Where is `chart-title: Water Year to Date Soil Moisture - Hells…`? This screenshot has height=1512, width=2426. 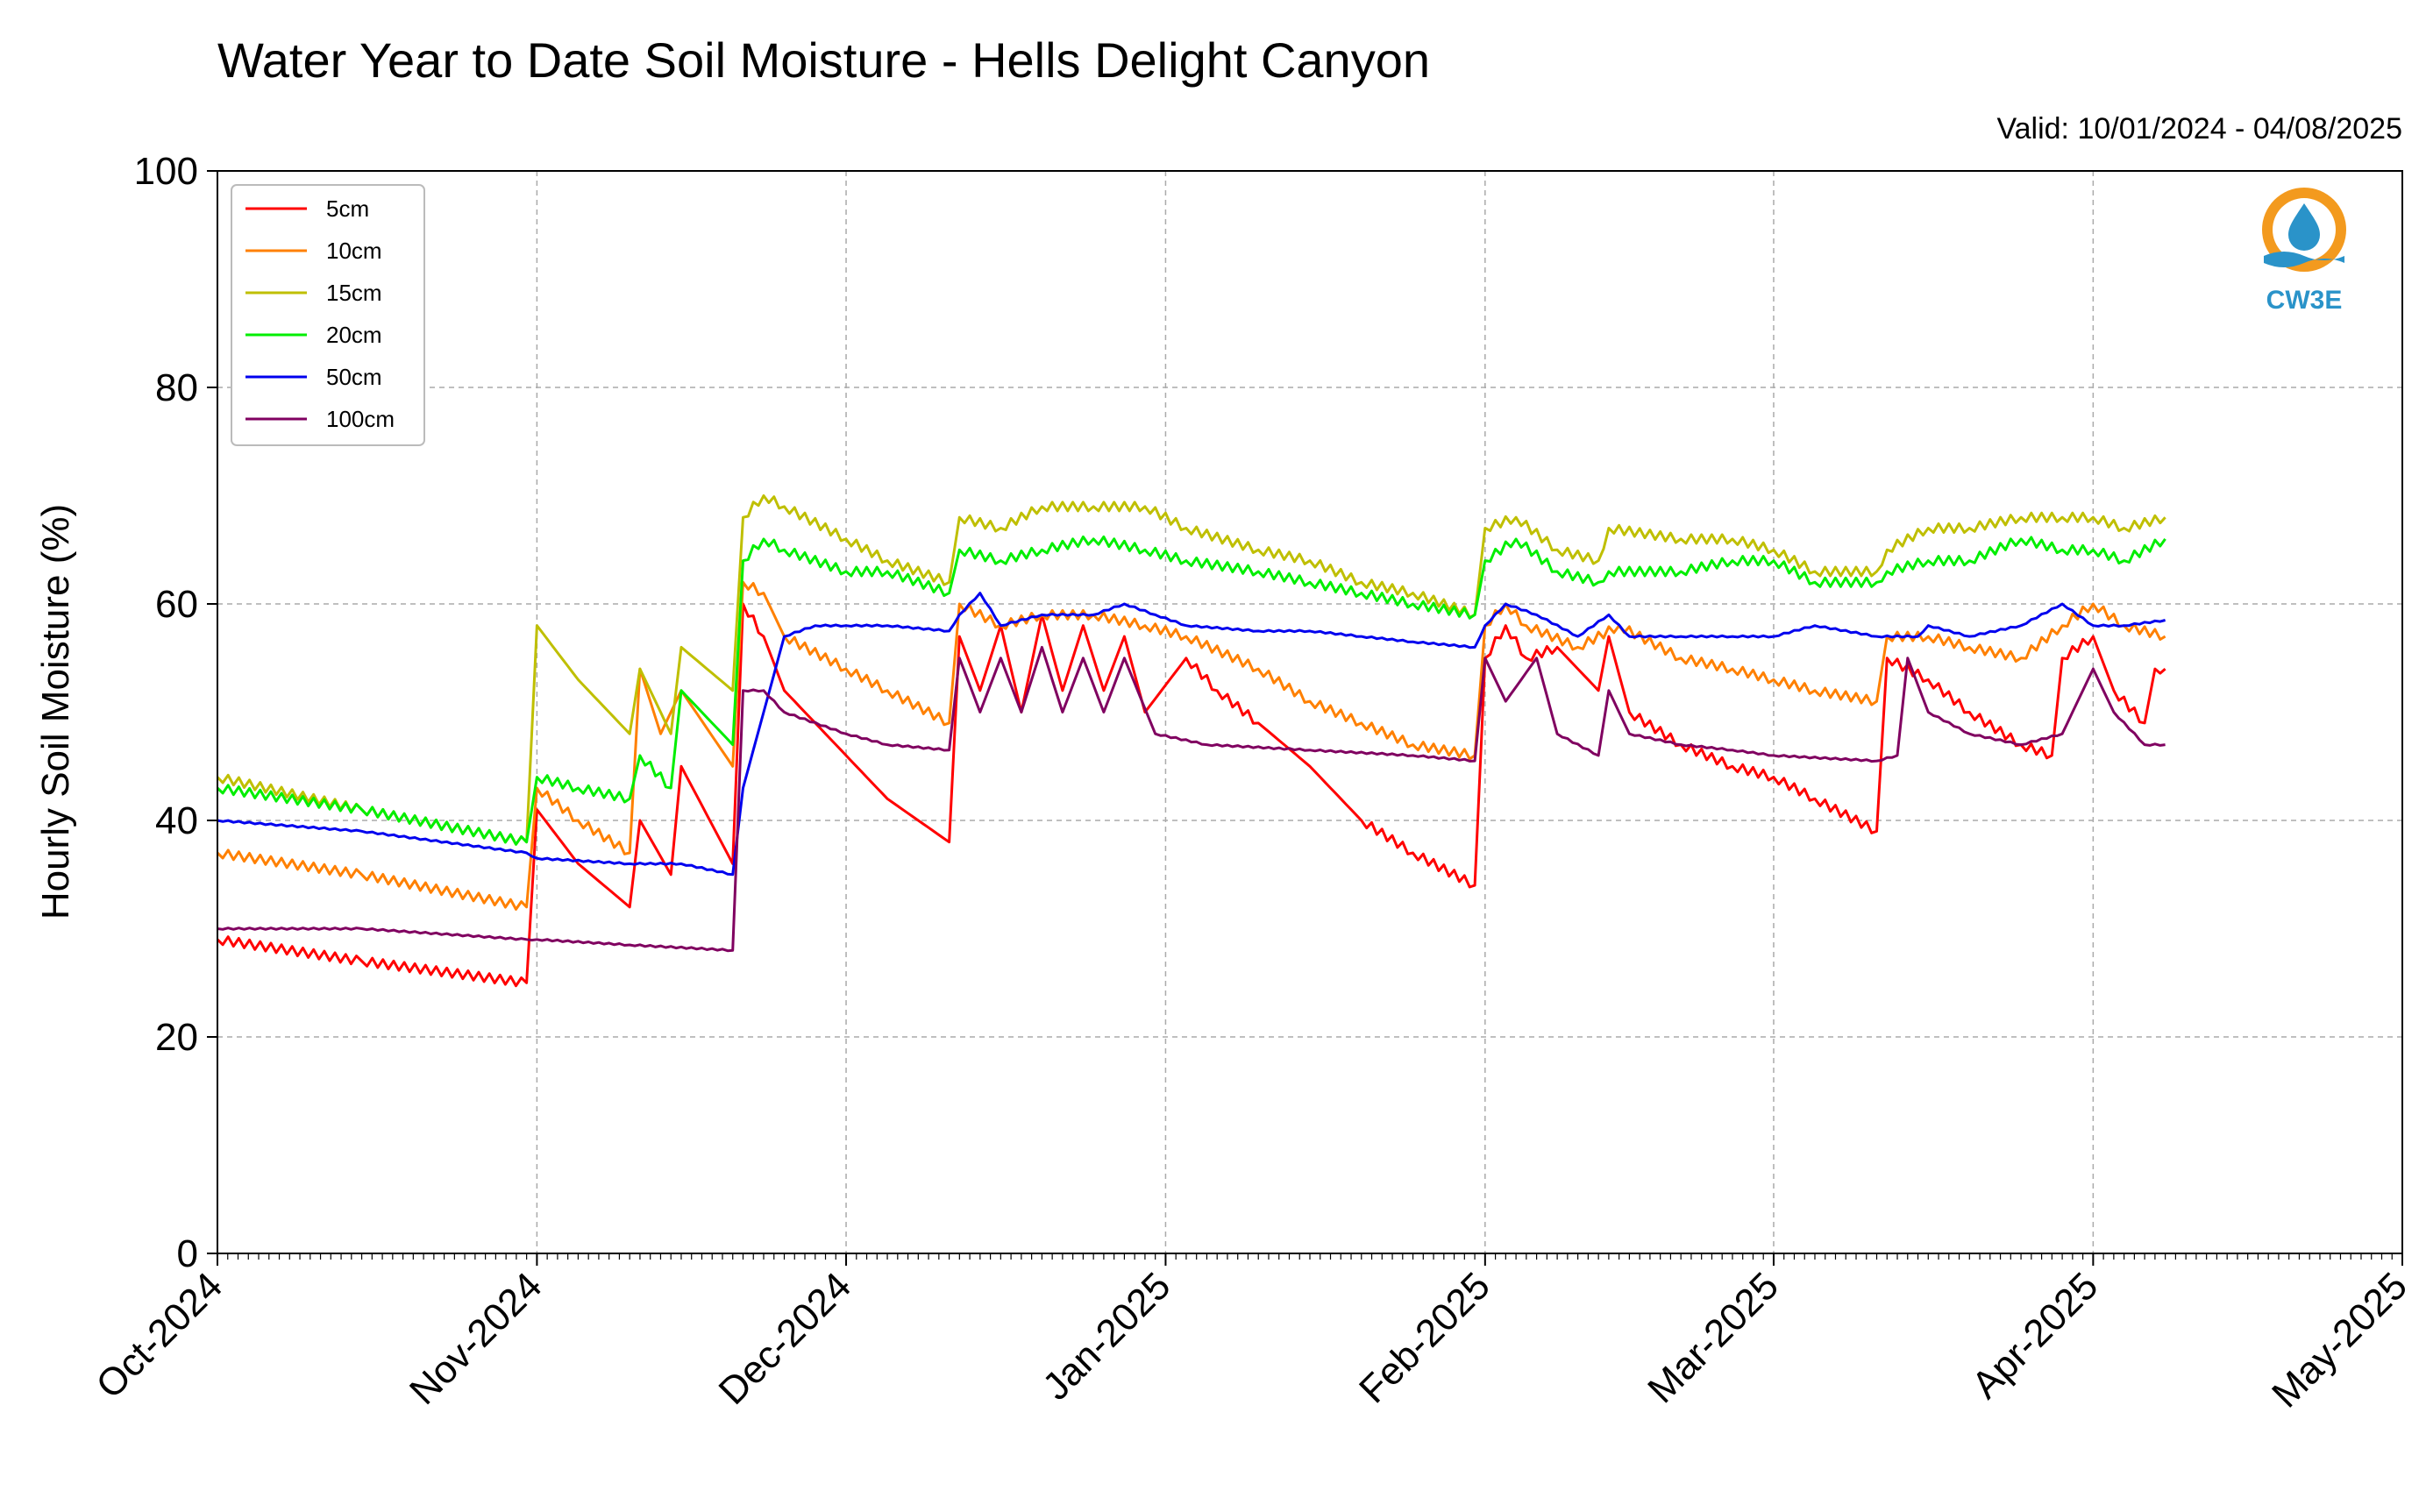
chart-title: Water Year to Date Soil Moisture - Hells… is located at coordinates (823, 60).